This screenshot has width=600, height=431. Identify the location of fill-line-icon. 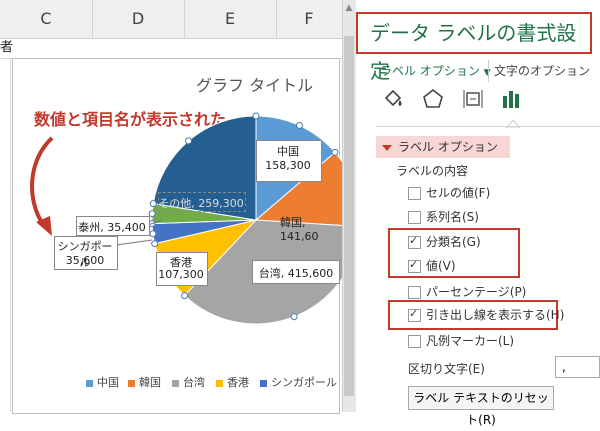
(393, 99).